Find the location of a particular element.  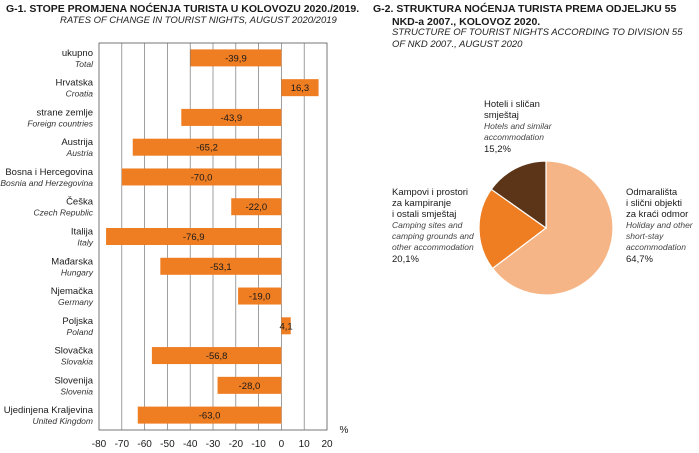

category-label-en: Slovenia is located at coordinates (76, 391).